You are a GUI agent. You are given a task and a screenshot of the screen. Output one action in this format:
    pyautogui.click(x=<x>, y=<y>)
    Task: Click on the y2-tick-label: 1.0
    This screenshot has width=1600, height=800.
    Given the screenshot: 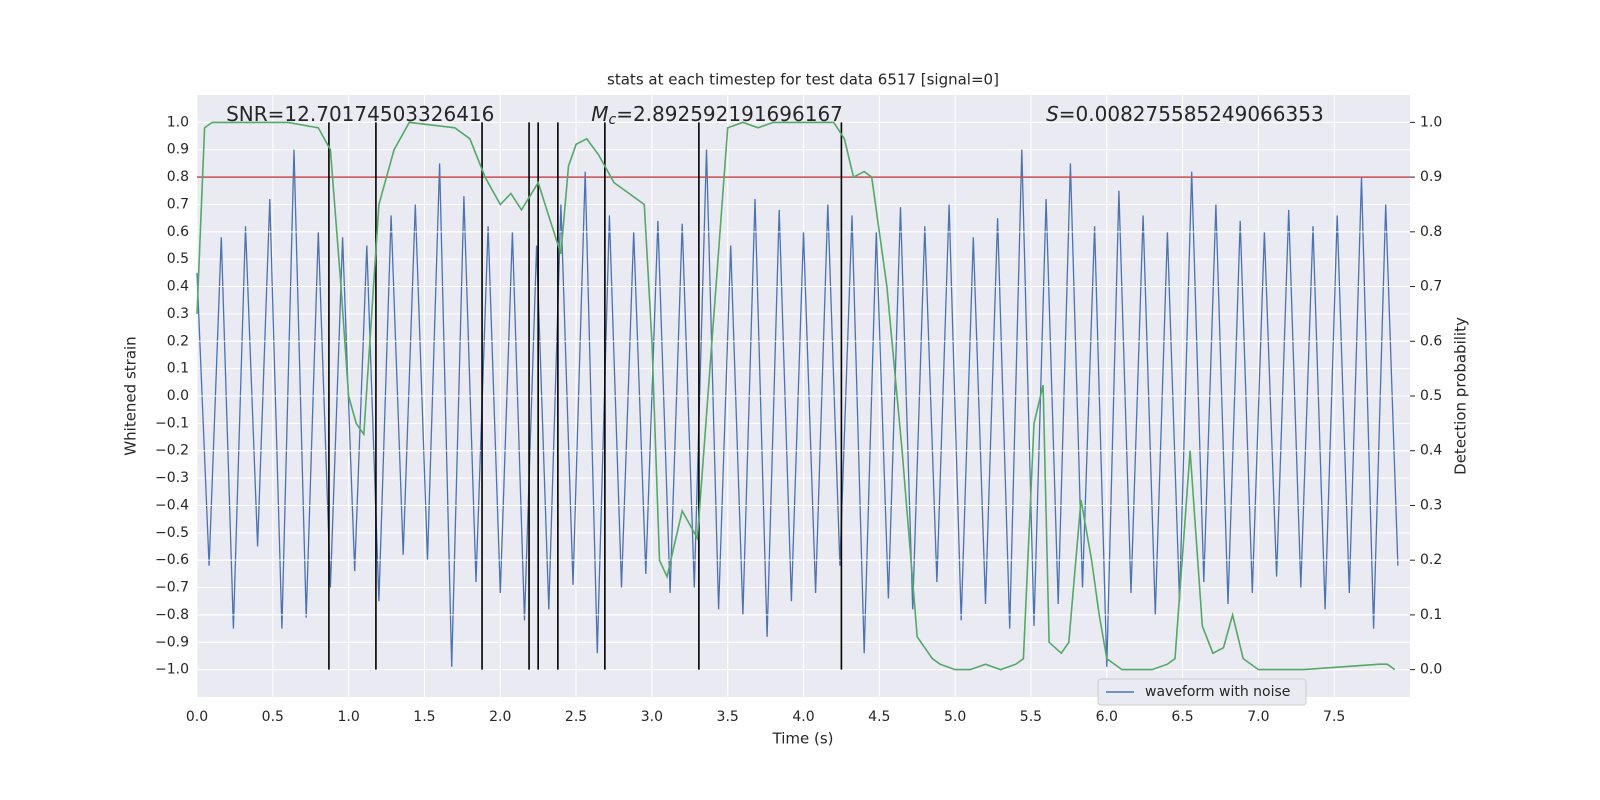 What is the action you would take?
    pyautogui.click(x=1431, y=122)
    